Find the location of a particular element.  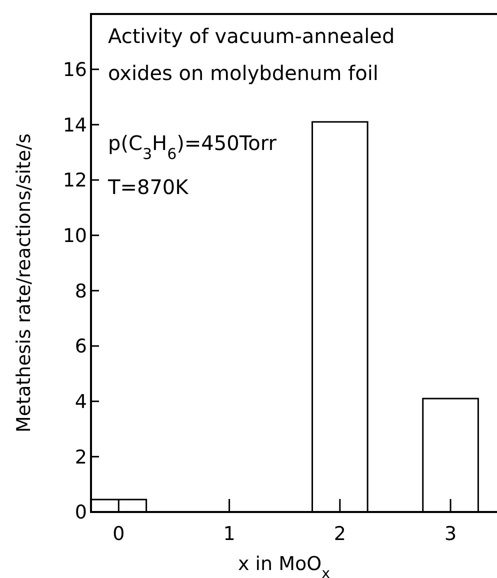

y-tick-label: 12 is located at coordinates (74, 181).